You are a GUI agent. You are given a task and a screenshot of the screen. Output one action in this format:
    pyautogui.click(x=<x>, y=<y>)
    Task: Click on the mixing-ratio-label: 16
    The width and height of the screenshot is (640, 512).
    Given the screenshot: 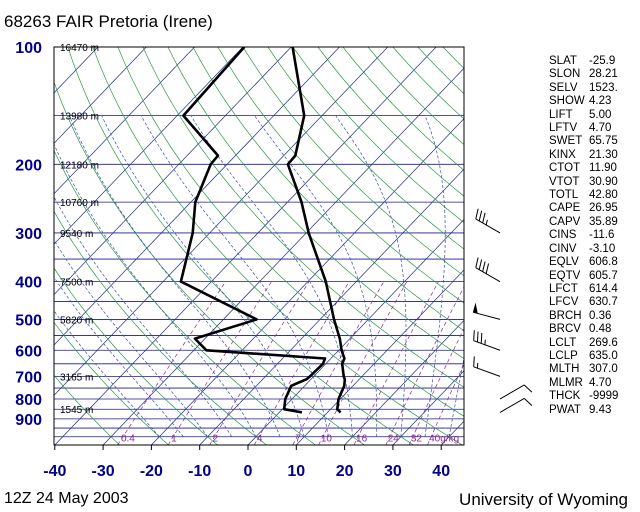 What is the action you would take?
    pyautogui.click(x=362, y=439)
    